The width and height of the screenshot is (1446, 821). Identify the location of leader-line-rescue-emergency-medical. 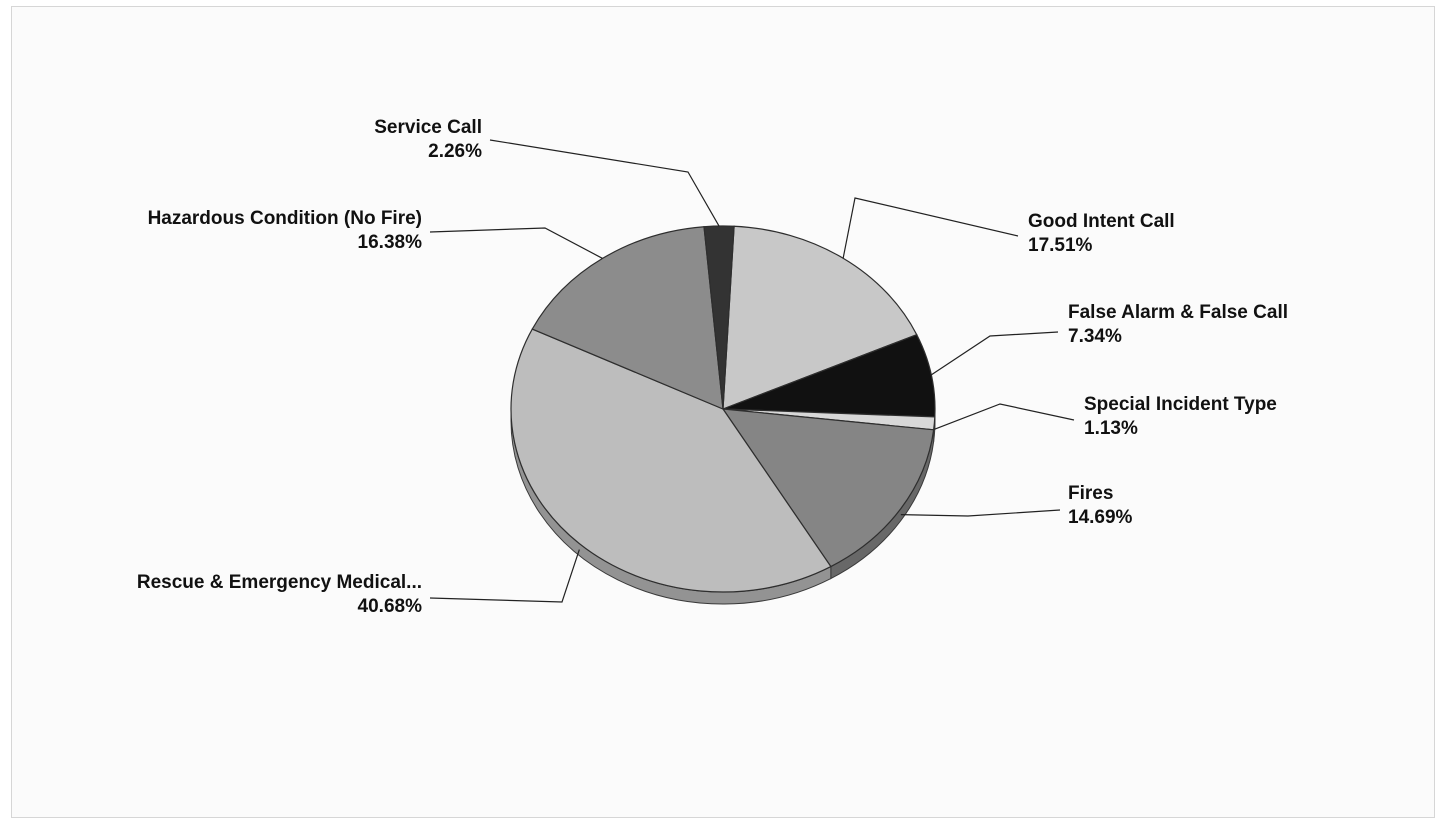
(504, 576).